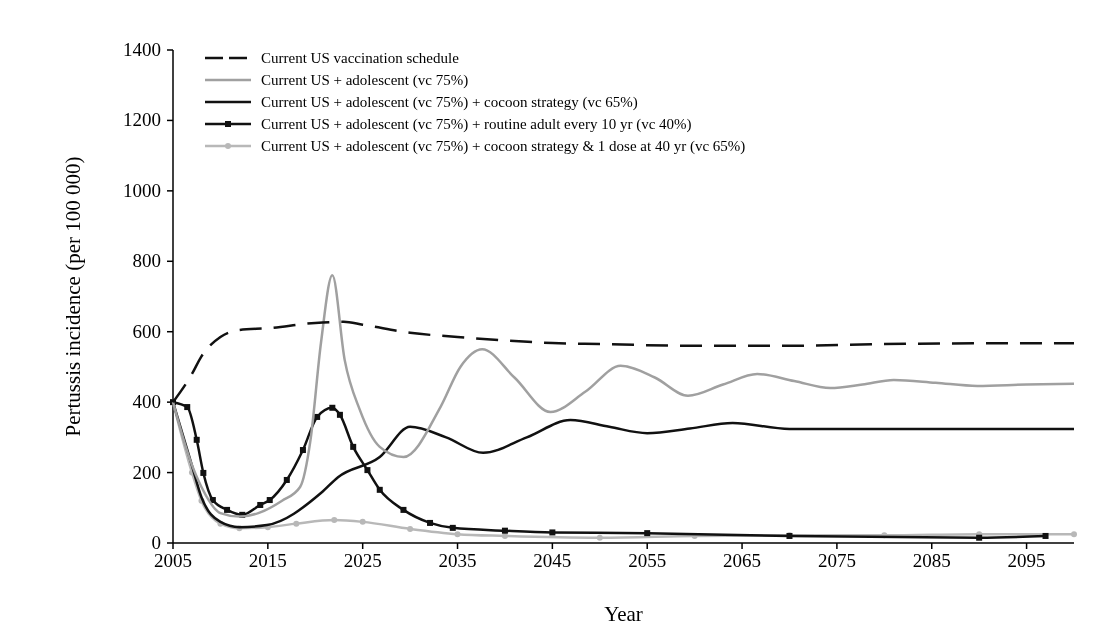  I want to click on y-tick-label: 600, so click(146, 331).